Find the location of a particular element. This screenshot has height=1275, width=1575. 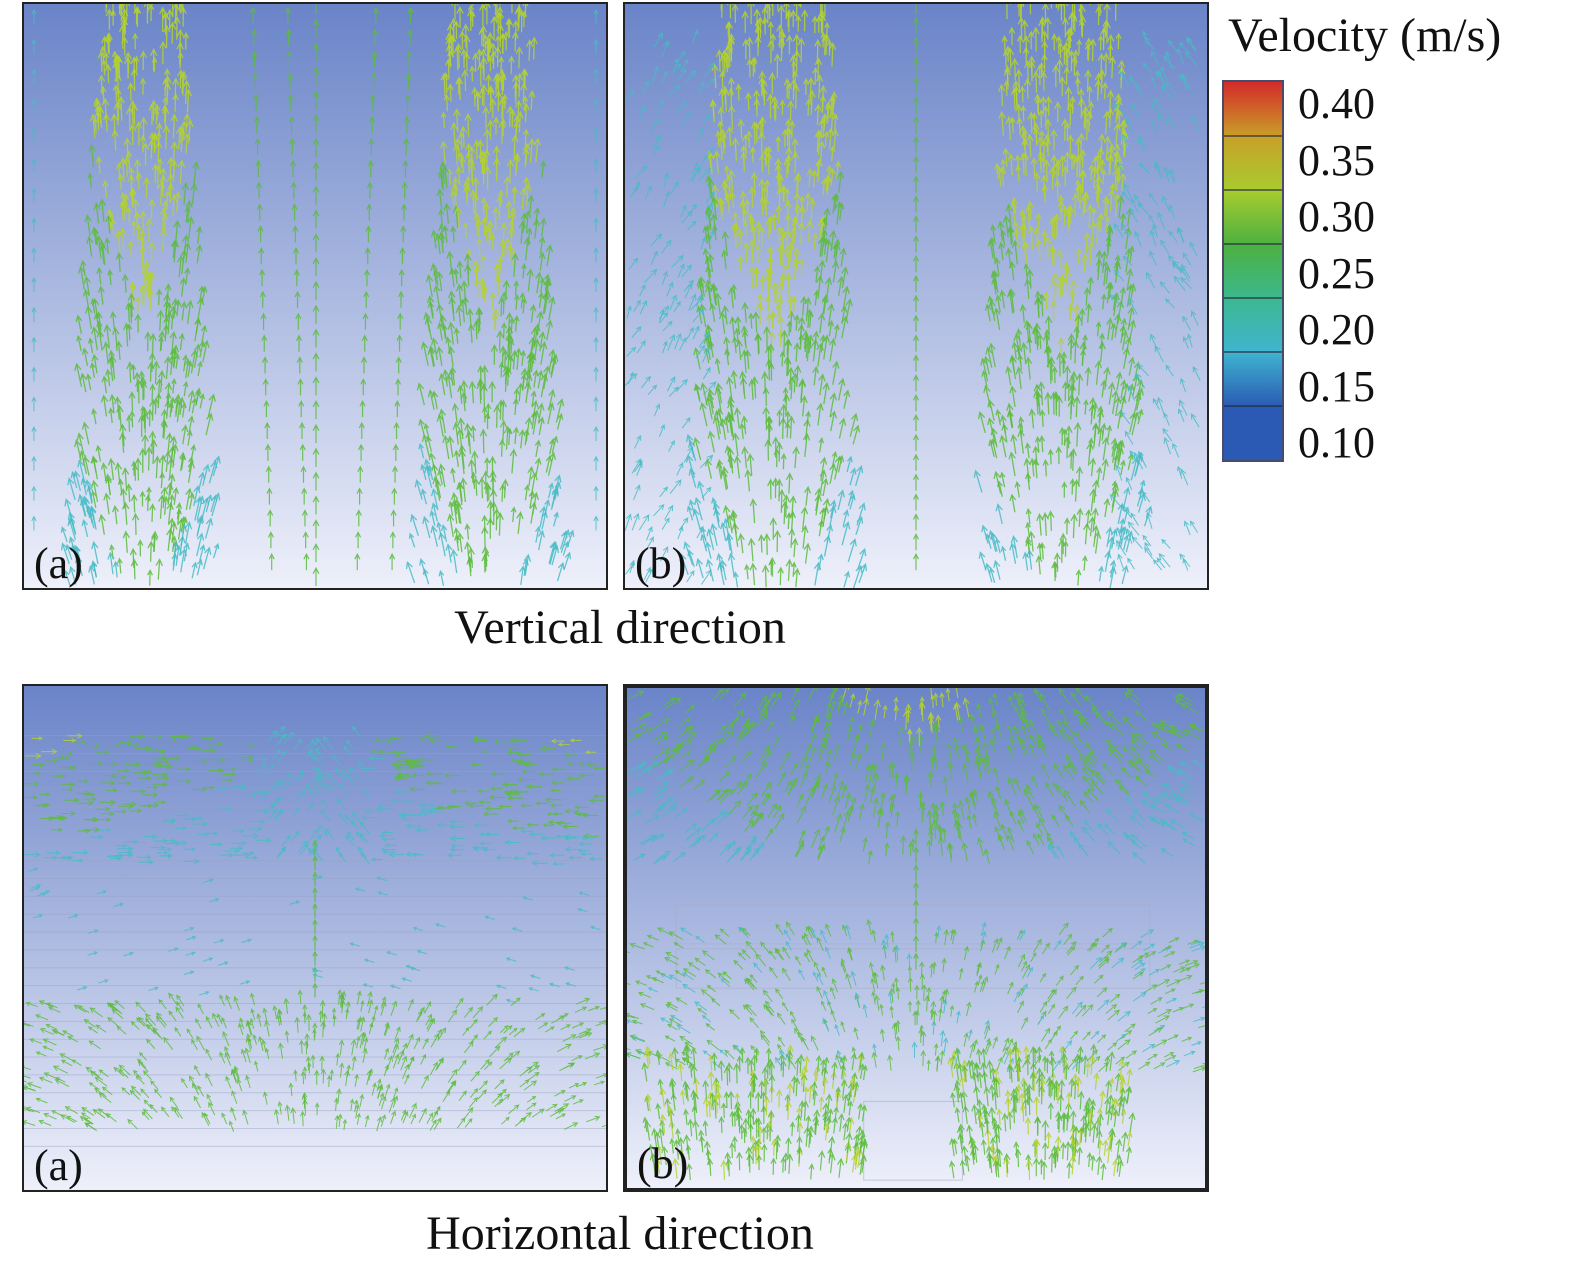

panel-label: (a) is located at coordinates (58, 563).